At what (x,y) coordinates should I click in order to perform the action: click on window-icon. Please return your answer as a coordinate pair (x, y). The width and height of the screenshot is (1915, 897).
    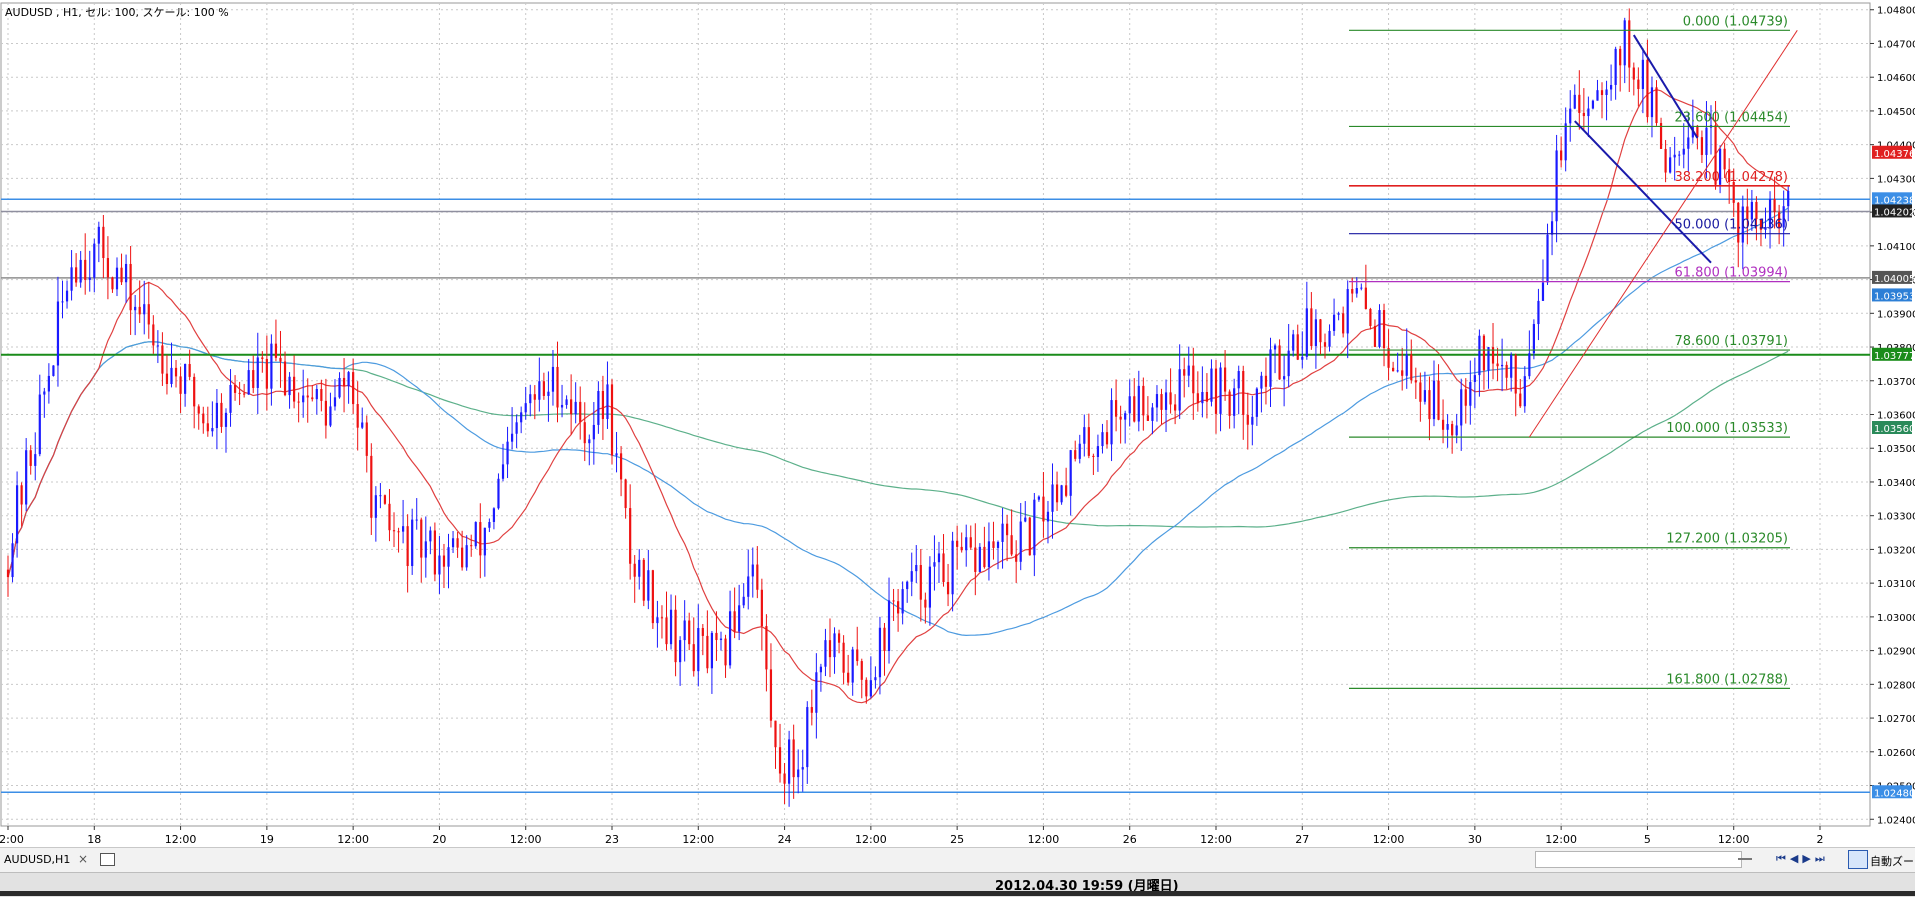
    Looking at the image, I should click on (107, 859).